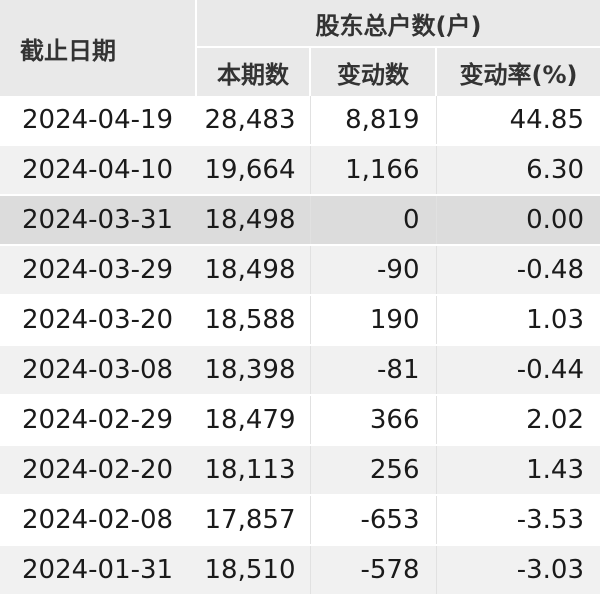 The width and height of the screenshot is (600, 596). I want to click on cell-change: 256, so click(373, 470).